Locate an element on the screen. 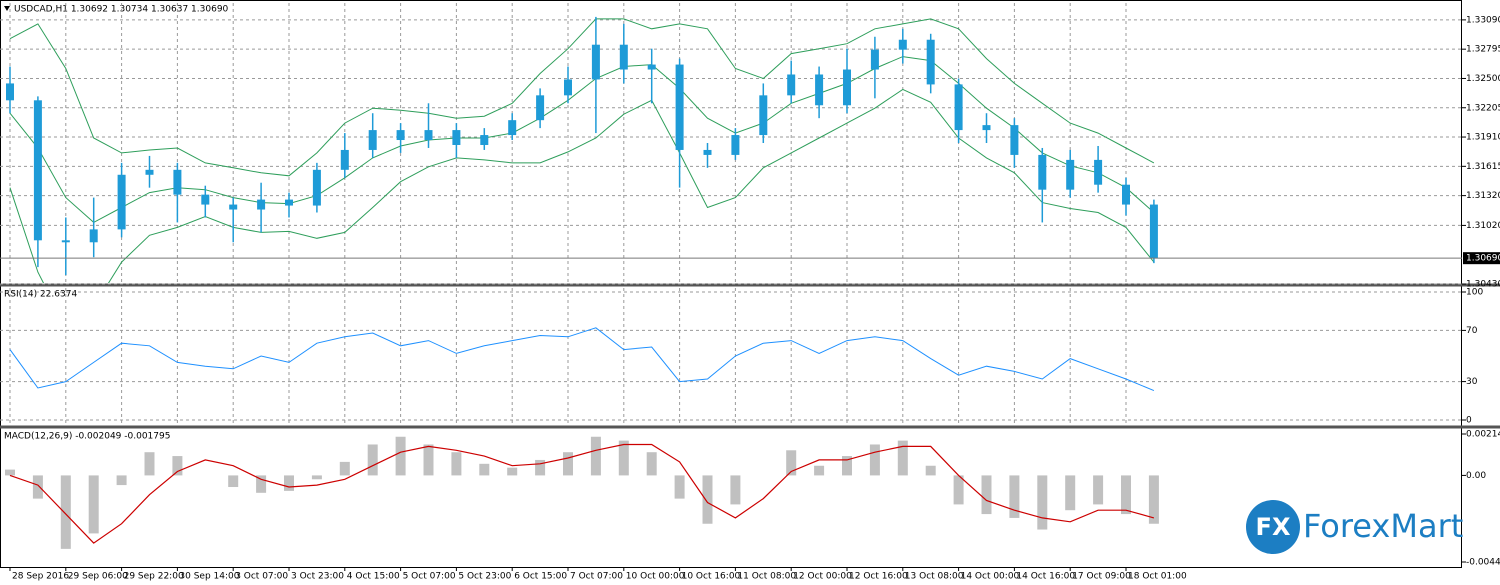 Image resolution: width=1500 pixels, height=585 pixels. x-tick-label: 10 Oct 16:00 is located at coordinates (711, 577).